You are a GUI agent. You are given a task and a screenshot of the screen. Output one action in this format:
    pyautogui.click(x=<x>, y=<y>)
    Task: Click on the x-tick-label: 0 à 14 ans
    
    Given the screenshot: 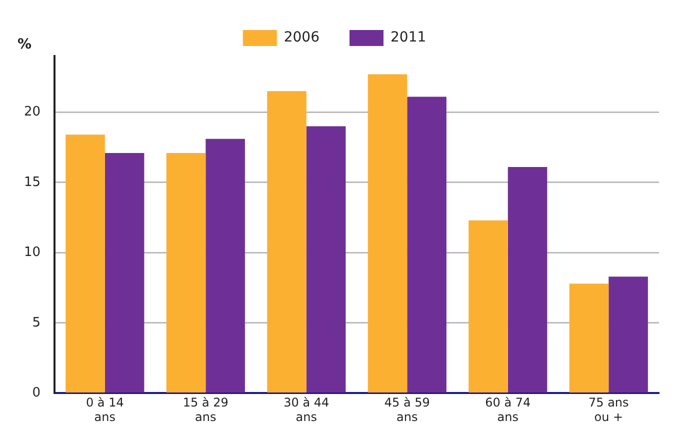 What is the action you would take?
    pyautogui.click(x=105, y=410)
    